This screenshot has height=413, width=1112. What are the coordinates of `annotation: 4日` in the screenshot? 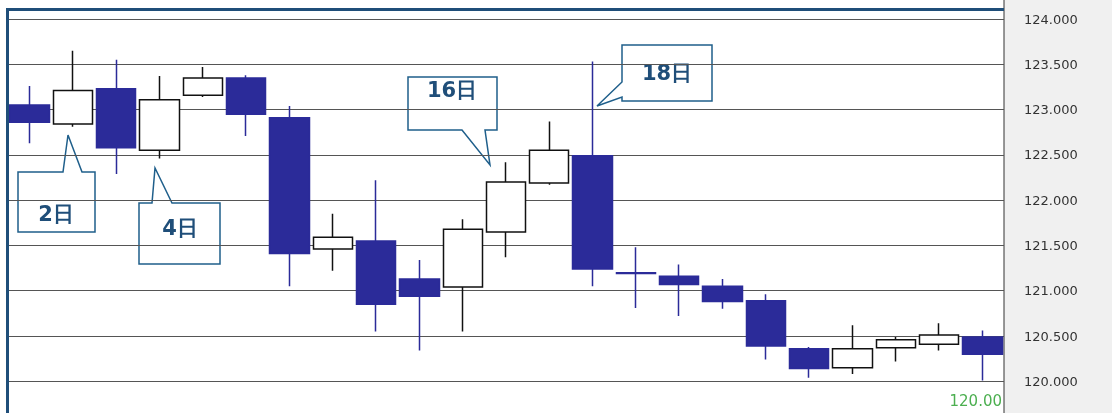 It's located at (180, 228).